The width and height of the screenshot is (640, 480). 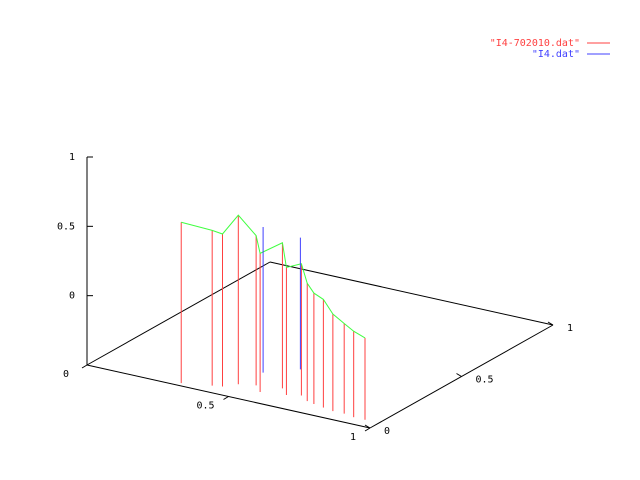 I want to click on y-tick-label: 1, so click(x=570, y=328).